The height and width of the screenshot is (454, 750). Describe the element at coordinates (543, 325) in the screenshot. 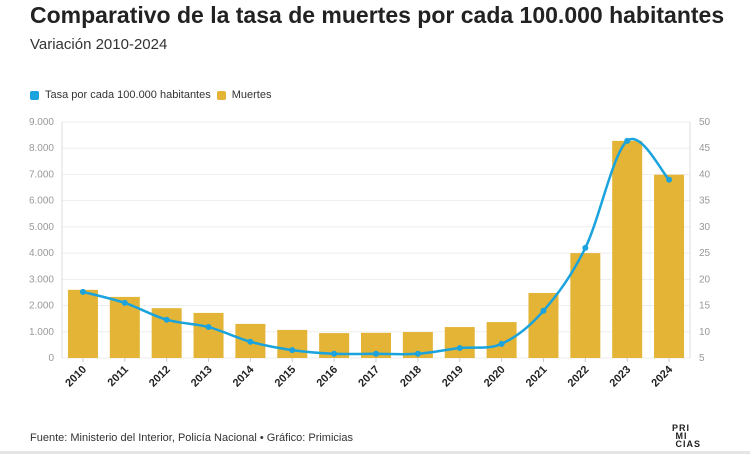

I see `bar-muertes-2021` at that location.